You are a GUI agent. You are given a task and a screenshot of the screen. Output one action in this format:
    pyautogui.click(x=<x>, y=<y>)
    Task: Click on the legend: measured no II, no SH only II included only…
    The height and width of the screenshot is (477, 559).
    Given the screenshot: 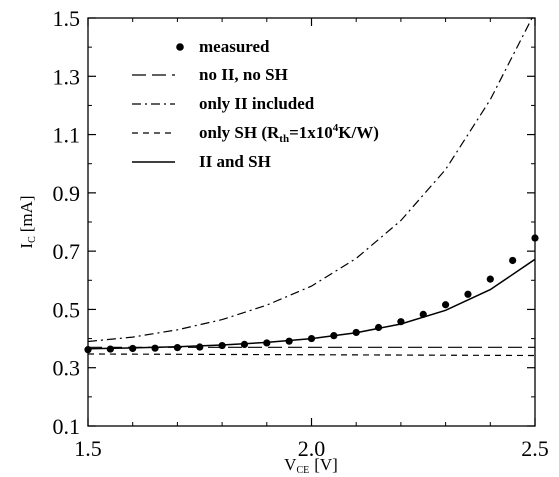 What is the action you would take?
    pyautogui.click(x=255, y=104)
    